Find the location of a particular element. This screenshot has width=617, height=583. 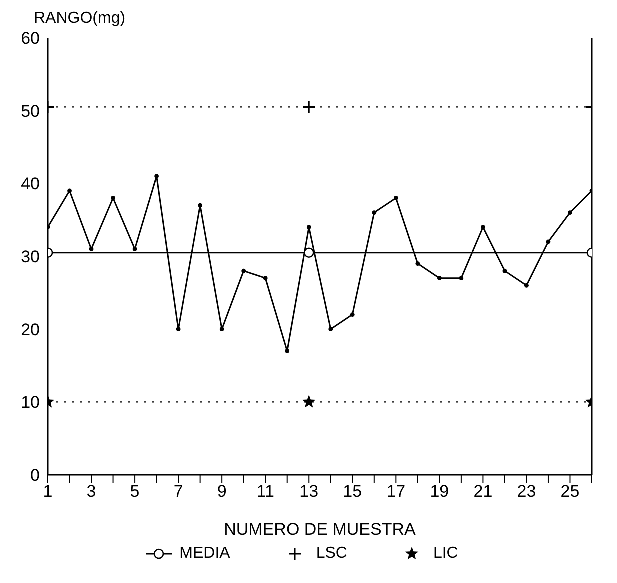

x-tick-label: 25 is located at coordinates (570, 492).